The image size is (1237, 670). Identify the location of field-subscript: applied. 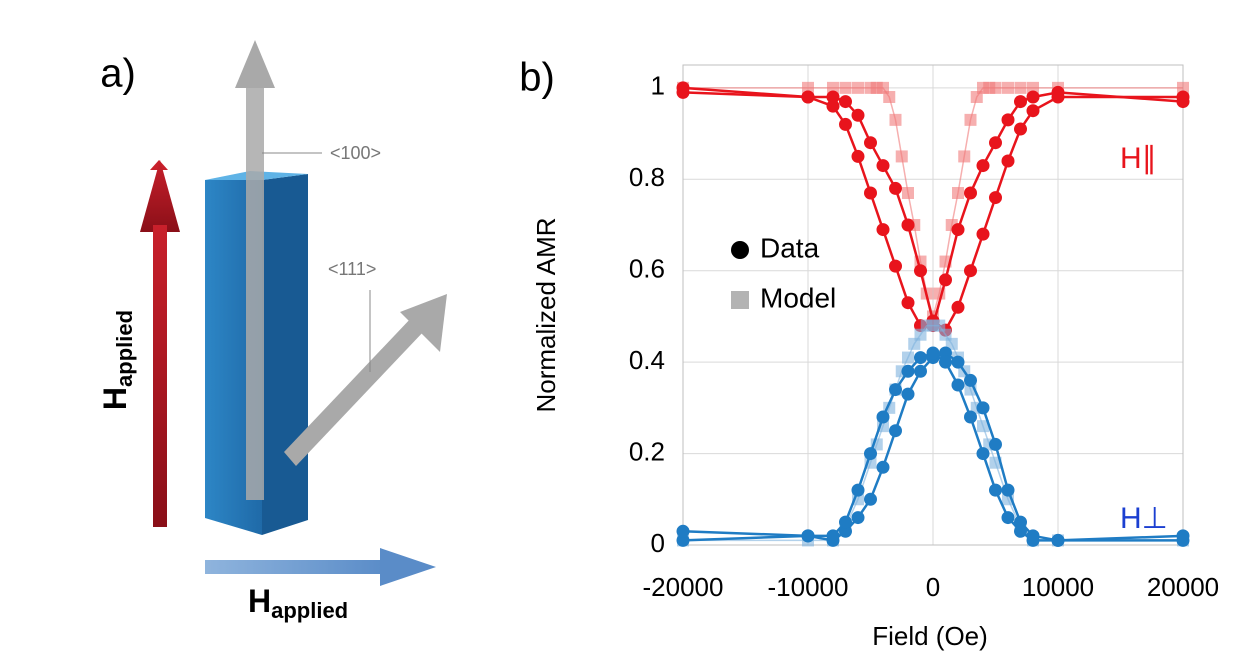
(124, 348).